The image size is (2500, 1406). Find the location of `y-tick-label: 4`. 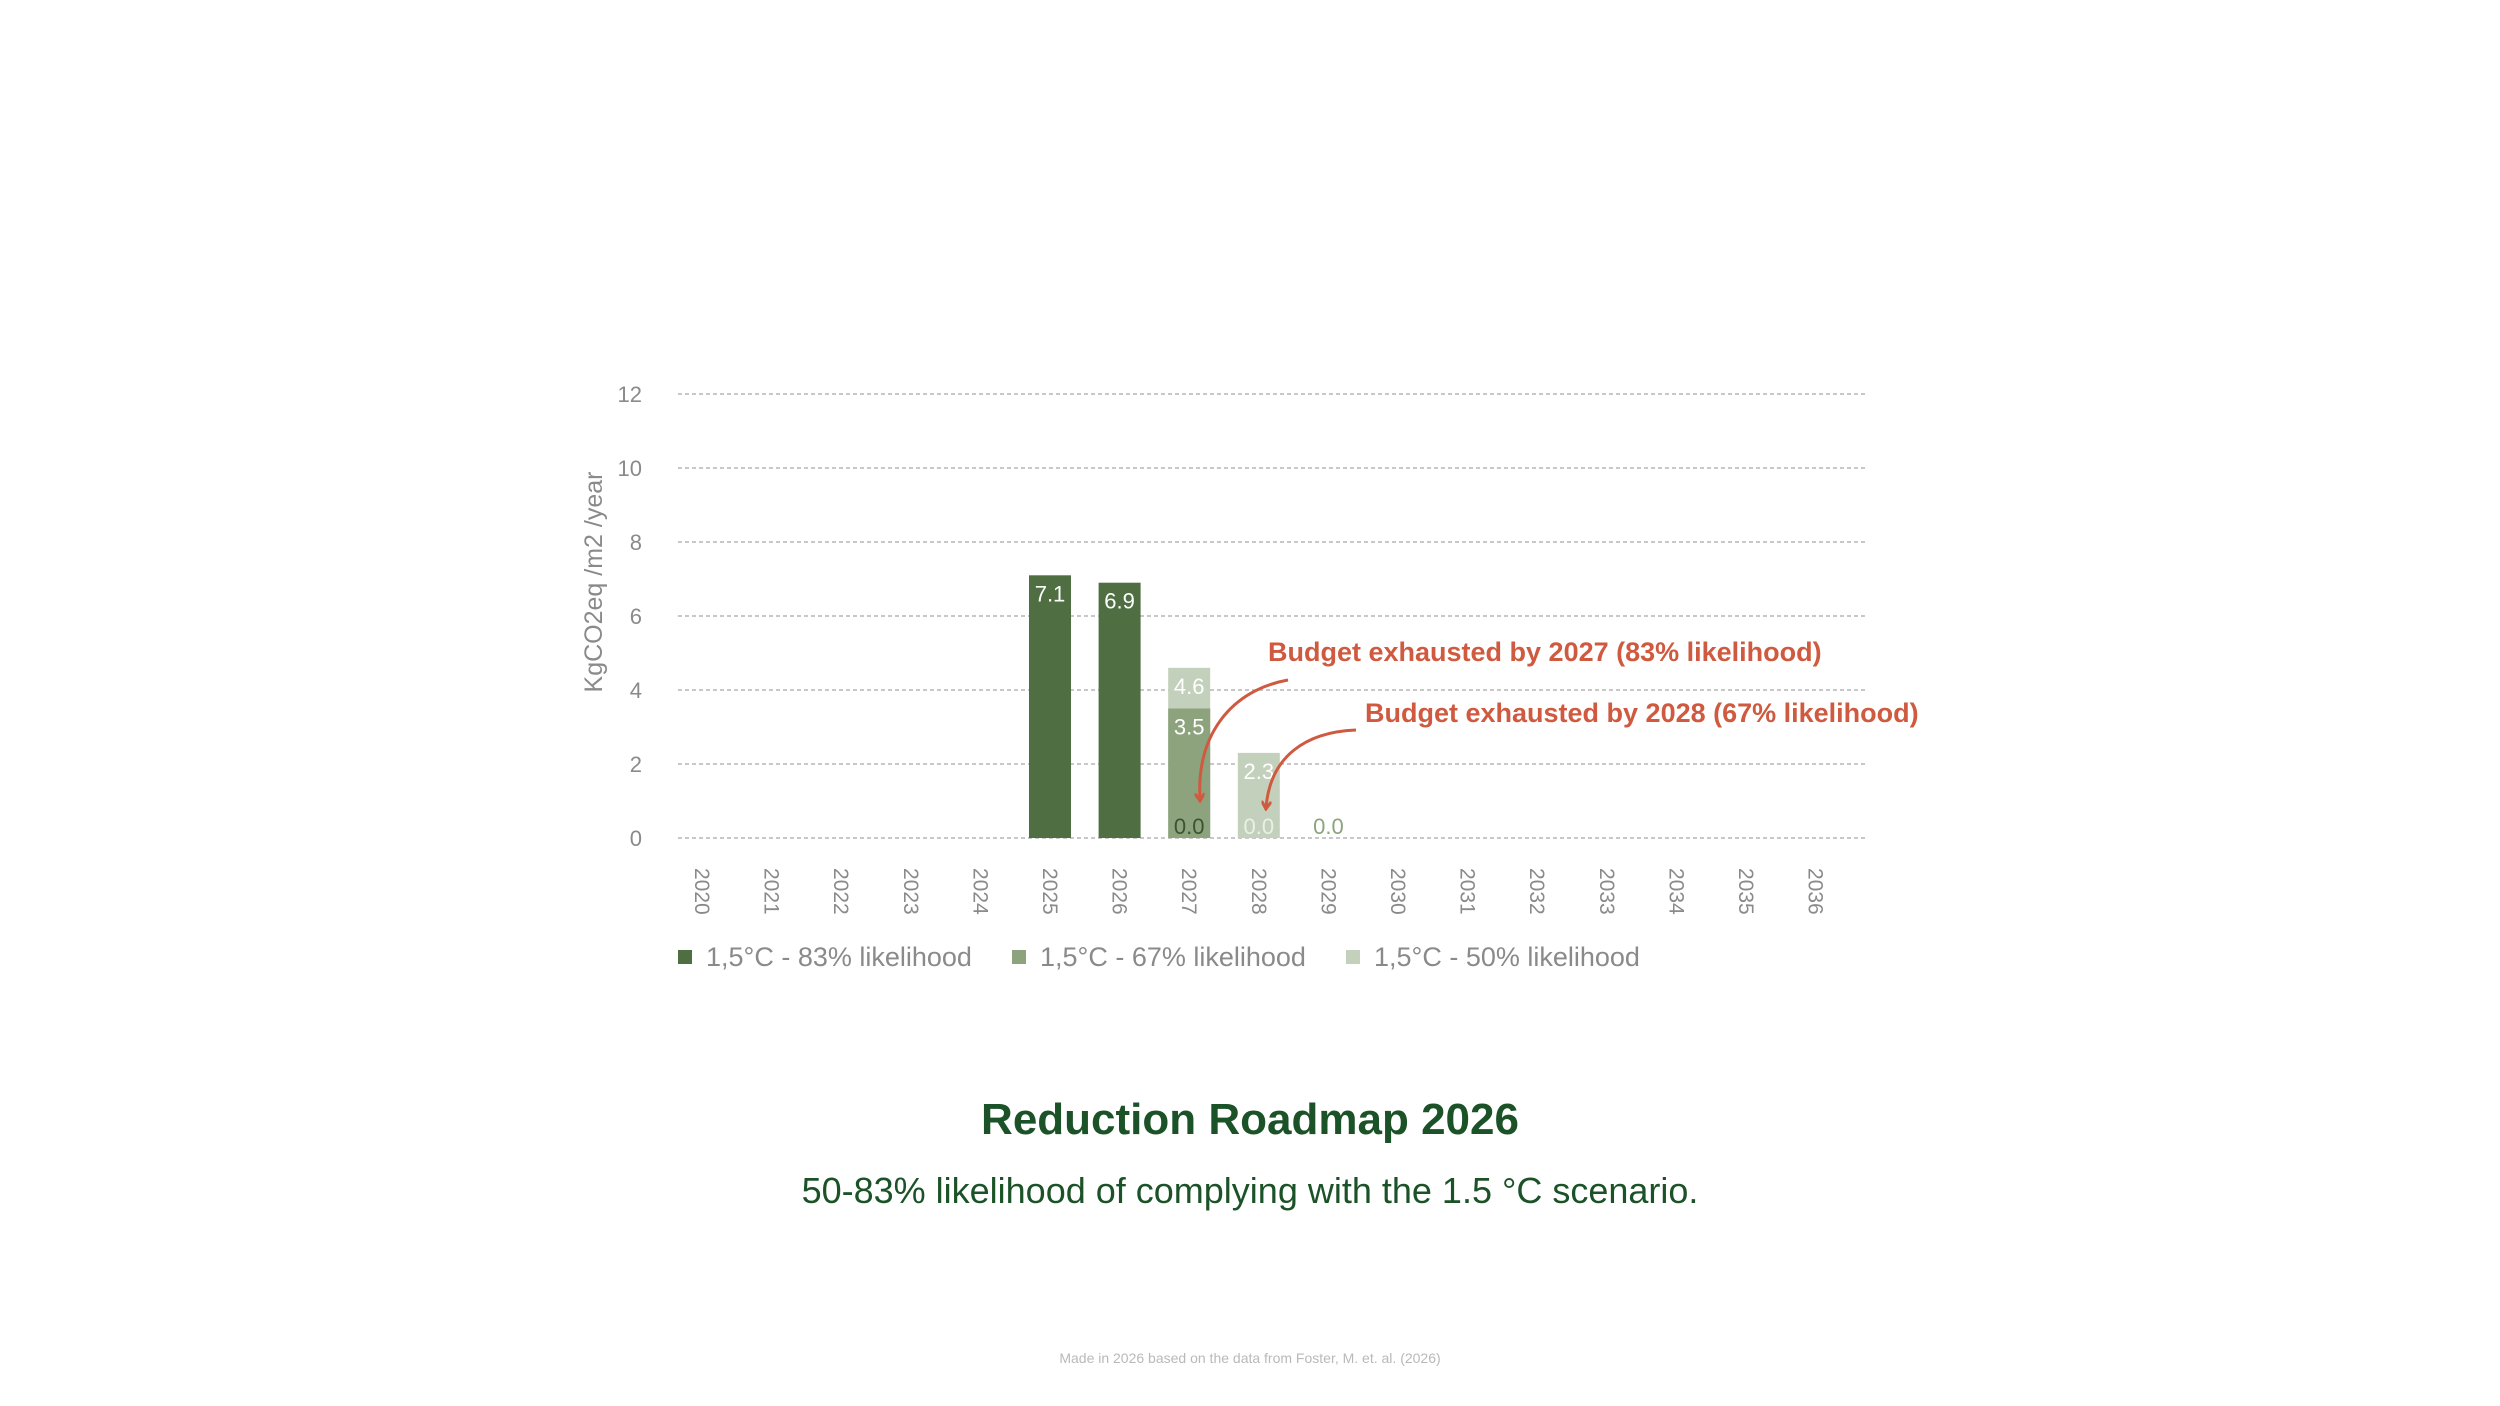

y-tick-label: 4 is located at coordinates (636, 690).